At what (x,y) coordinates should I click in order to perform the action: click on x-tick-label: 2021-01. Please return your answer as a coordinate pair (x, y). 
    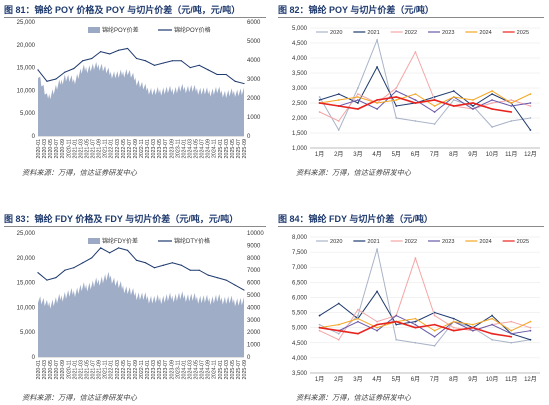
    Looking at the image, I should click on (75, 369).